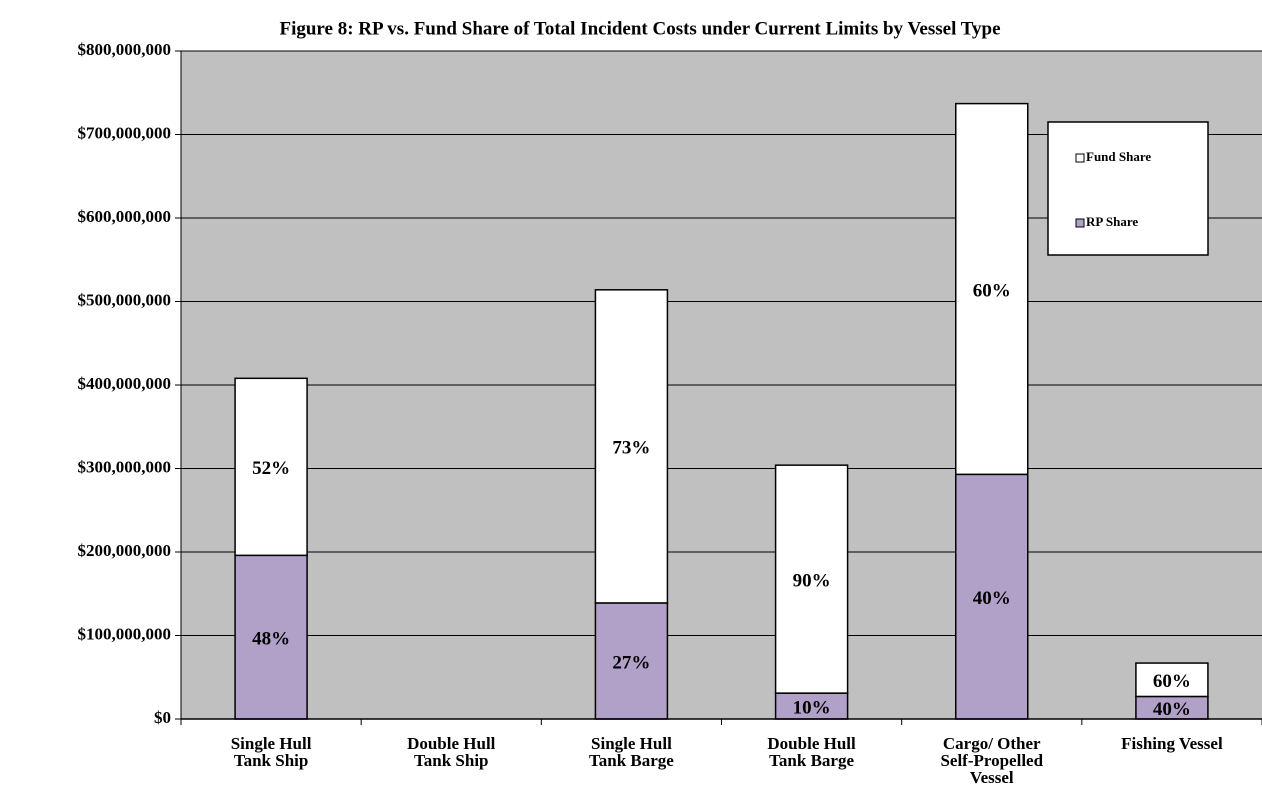 This screenshot has height=796, width=1262. I want to click on x-tick-label: Double Hull Tank Barge, so click(811, 752).